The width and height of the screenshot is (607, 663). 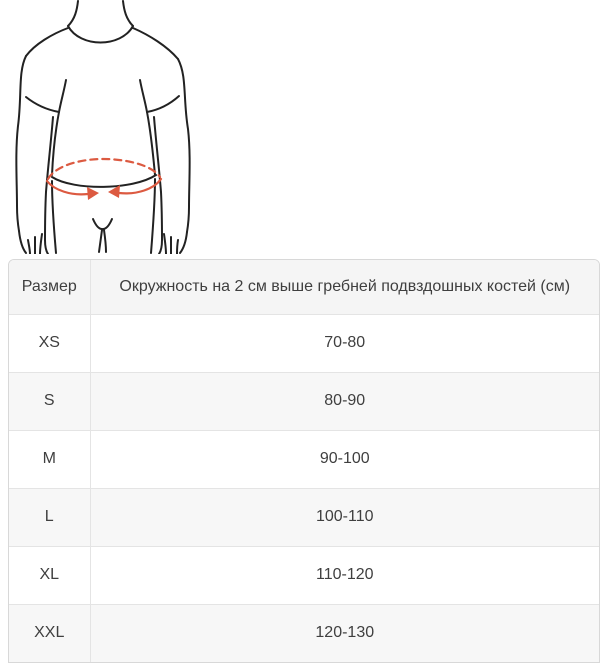 I want to click on size-cell: XS, so click(x=50, y=342).